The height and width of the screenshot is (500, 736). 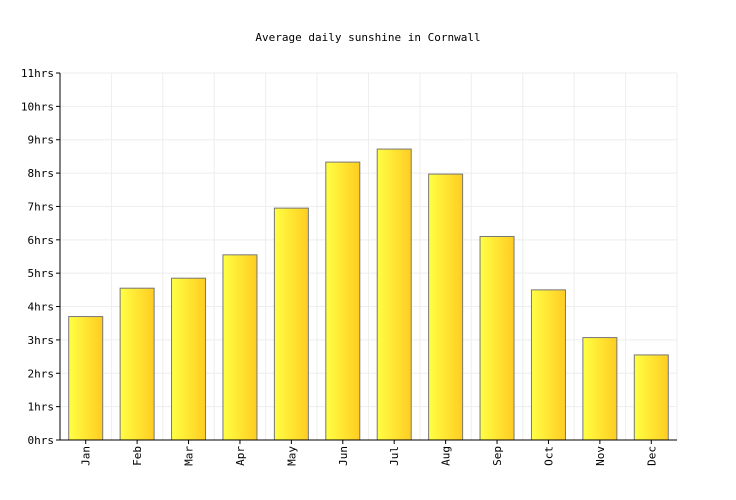 What do you see at coordinates (343, 301) in the screenshot?
I see `bar-jun` at bounding box center [343, 301].